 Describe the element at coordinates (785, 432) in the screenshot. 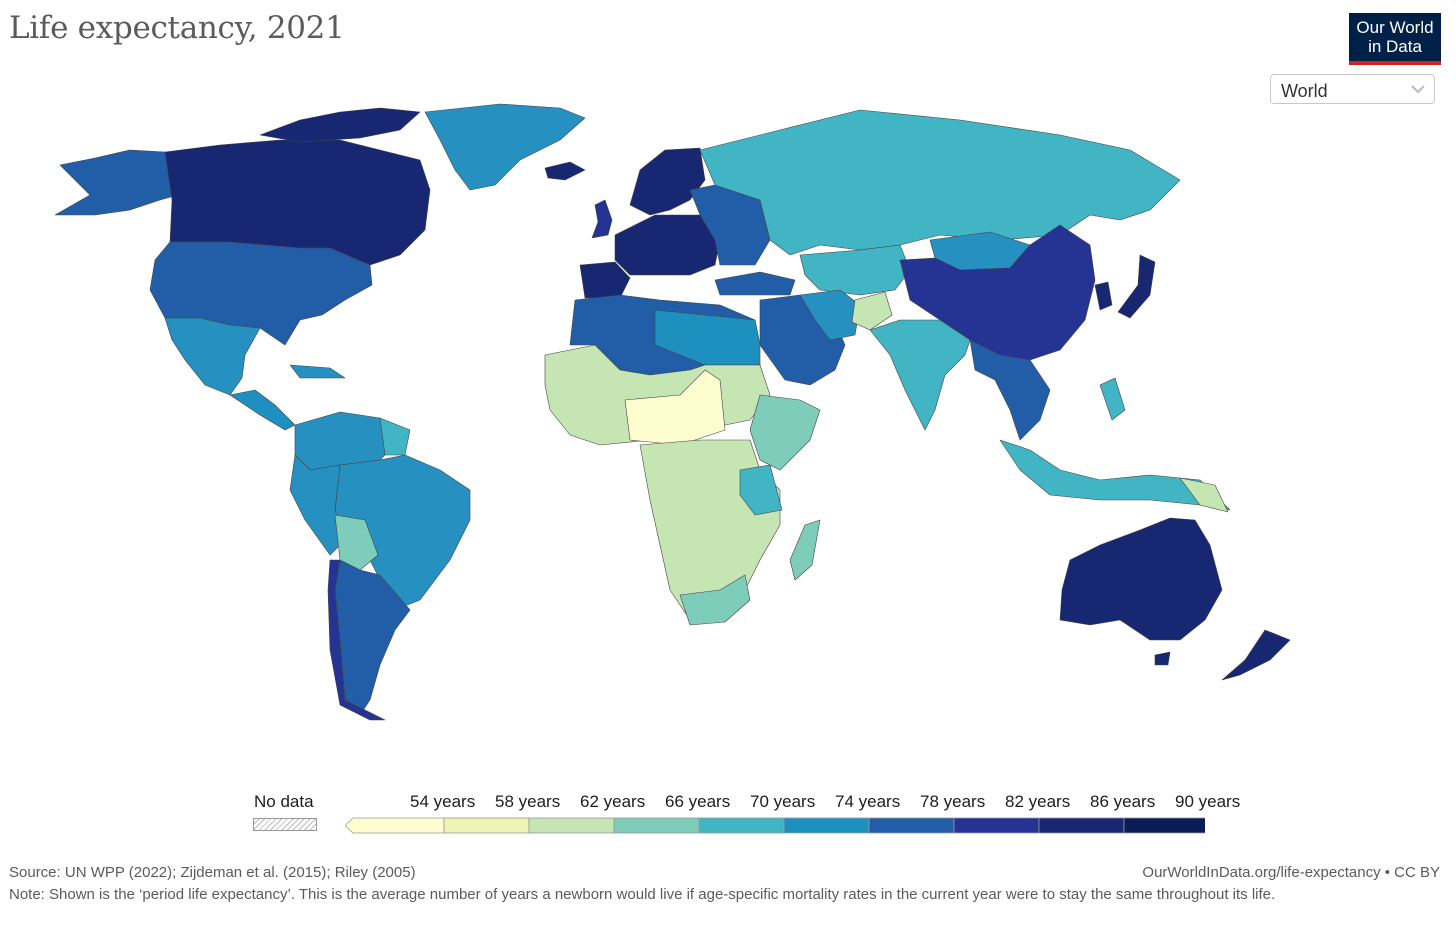

I see `region-horn-of-africa` at that location.